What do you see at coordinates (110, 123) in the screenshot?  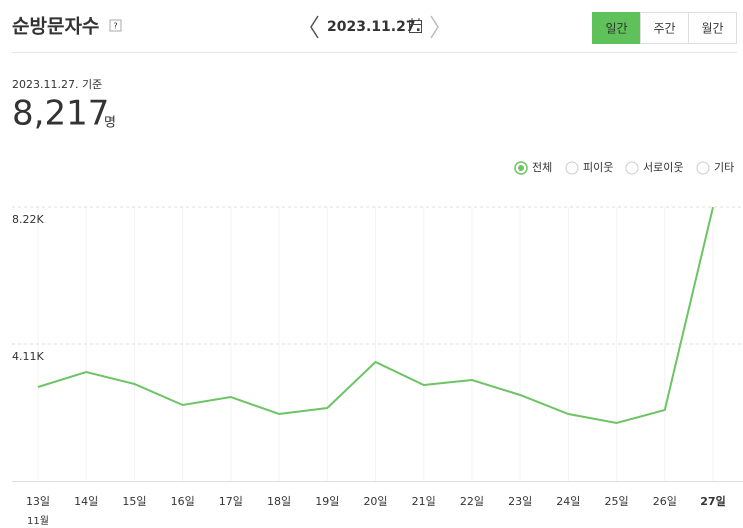 I see `summary-unit: 명` at bounding box center [110, 123].